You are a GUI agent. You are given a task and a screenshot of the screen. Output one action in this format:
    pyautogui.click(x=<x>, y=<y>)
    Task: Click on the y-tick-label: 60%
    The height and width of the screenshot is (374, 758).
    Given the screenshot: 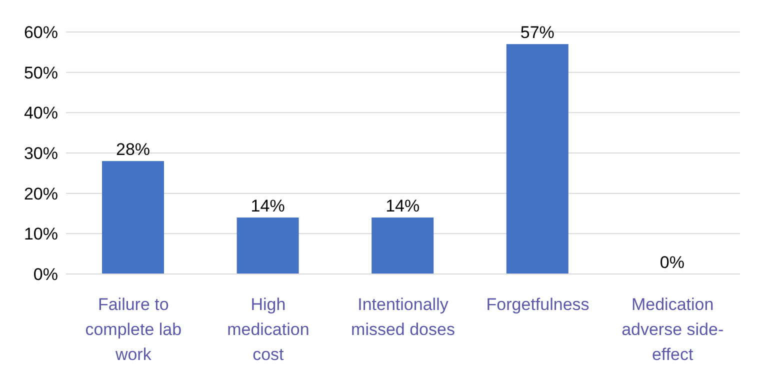 What is the action you would take?
    pyautogui.click(x=41, y=32)
    